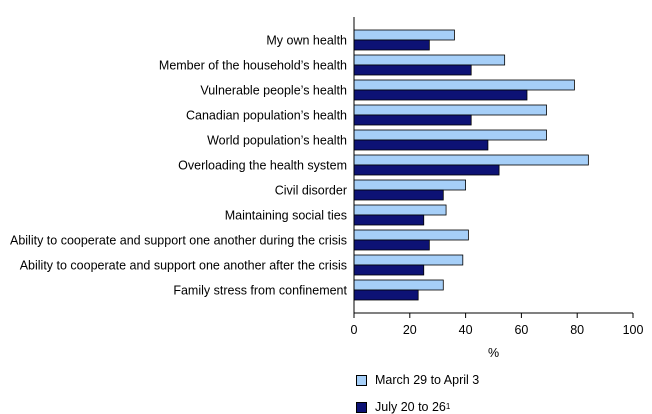  Describe the element at coordinates (466, 330) in the screenshot. I see `x-tick-label: 40` at that location.